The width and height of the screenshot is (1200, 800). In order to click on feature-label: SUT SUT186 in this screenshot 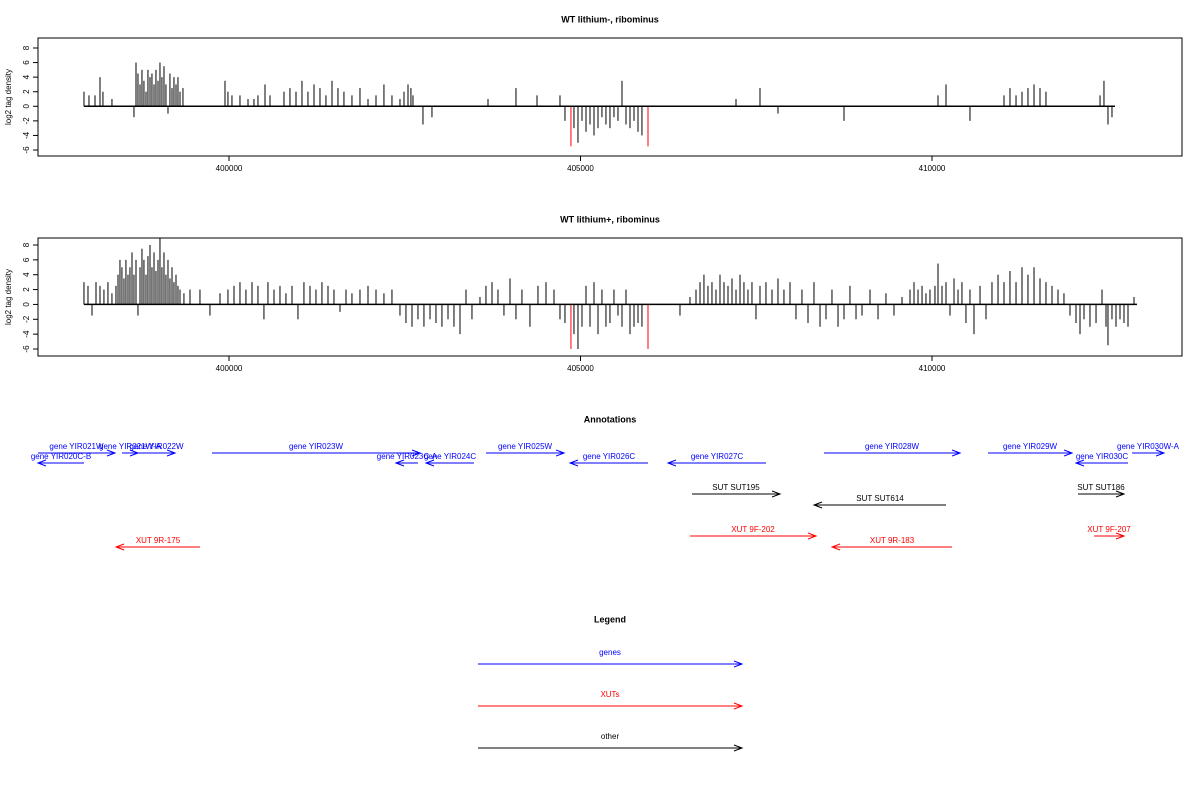, I will do `click(1101, 487)`.